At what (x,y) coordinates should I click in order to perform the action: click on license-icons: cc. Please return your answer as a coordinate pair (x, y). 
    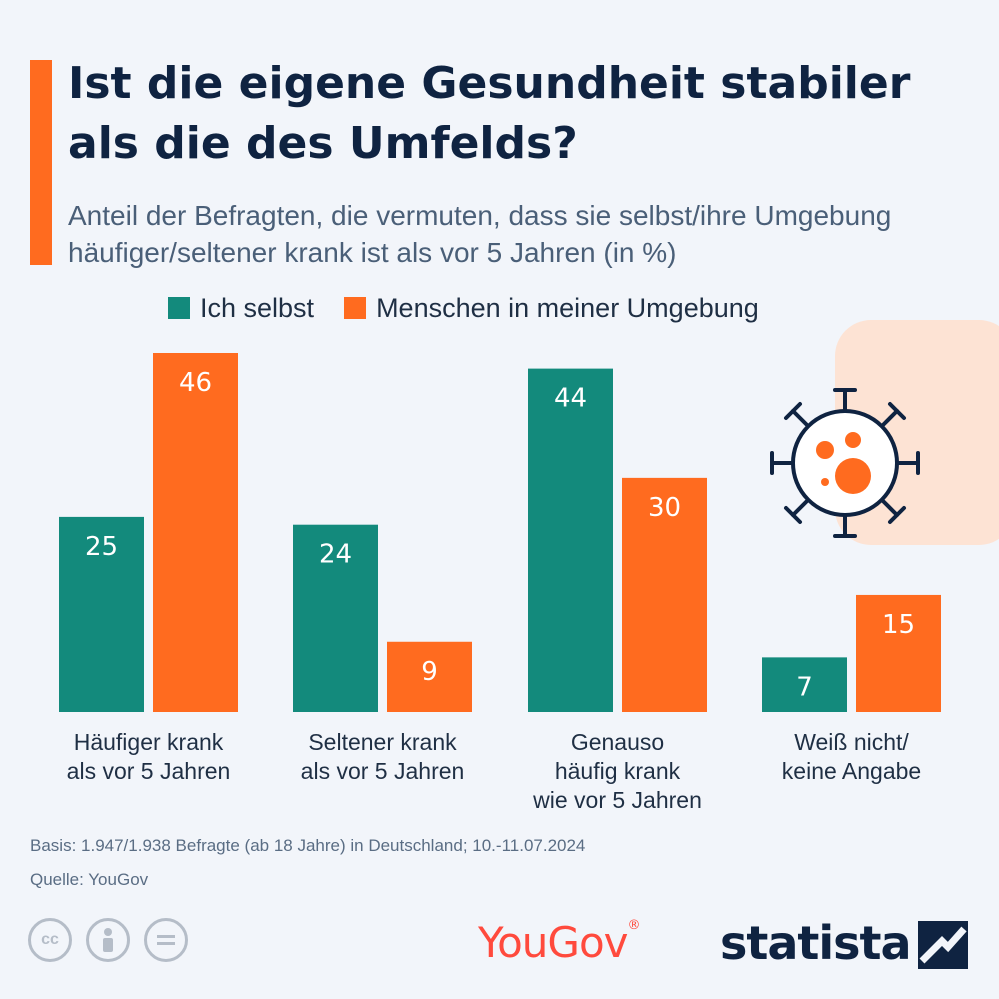
    Looking at the image, I should click on (115, 940).